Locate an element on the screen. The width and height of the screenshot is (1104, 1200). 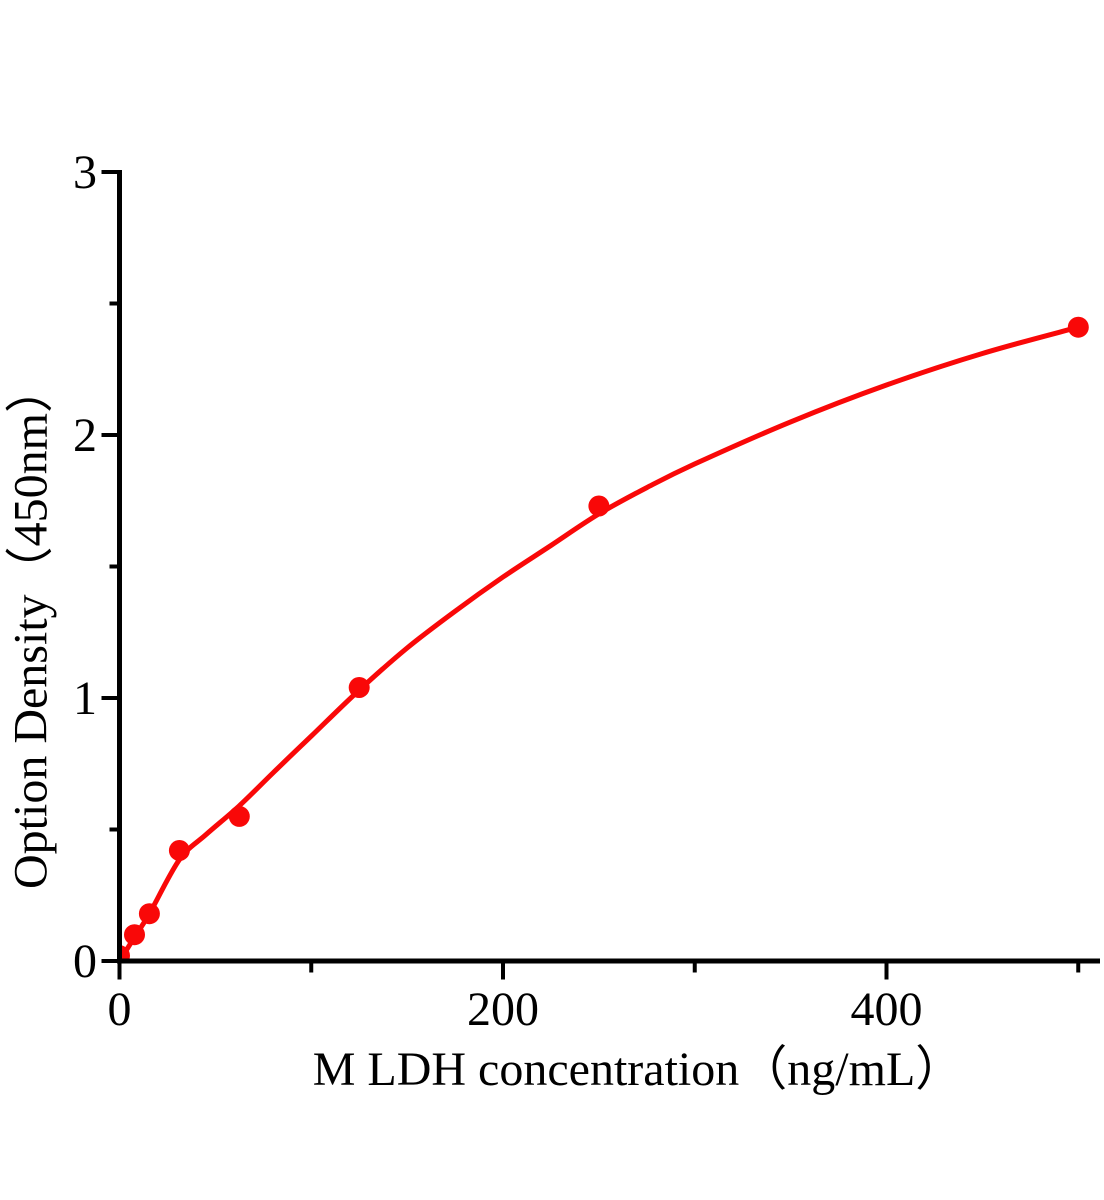
x-tick-label-0: 0 is located at coordinates (120, 1009).